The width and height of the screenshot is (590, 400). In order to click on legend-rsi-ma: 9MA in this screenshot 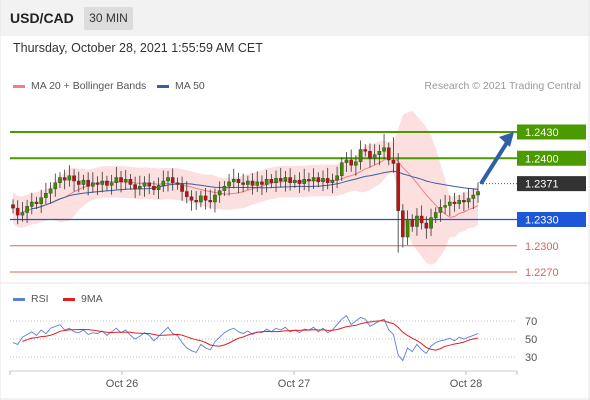, I will do `click(83, 299)`.